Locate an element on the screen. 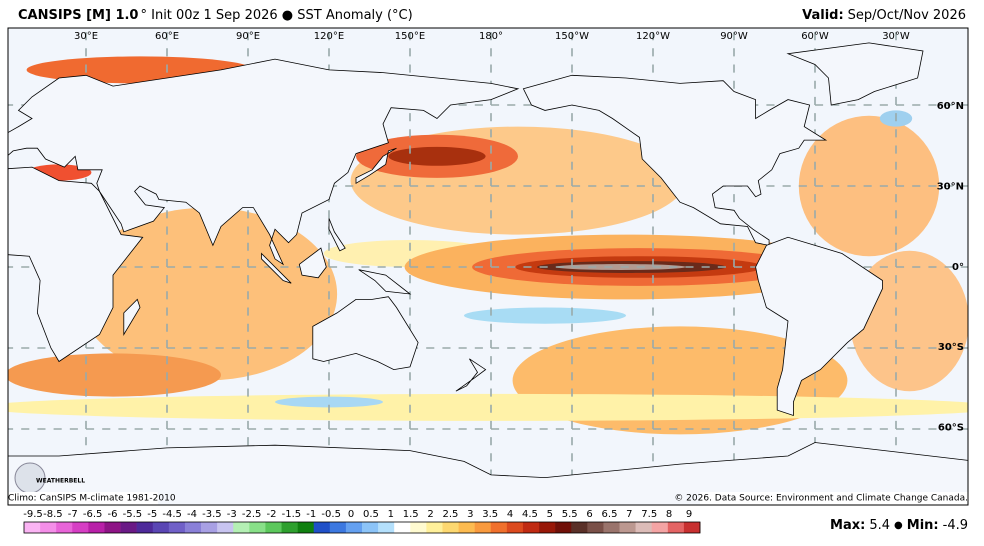  lon-label: 180° is located at coordinates (491, 36).